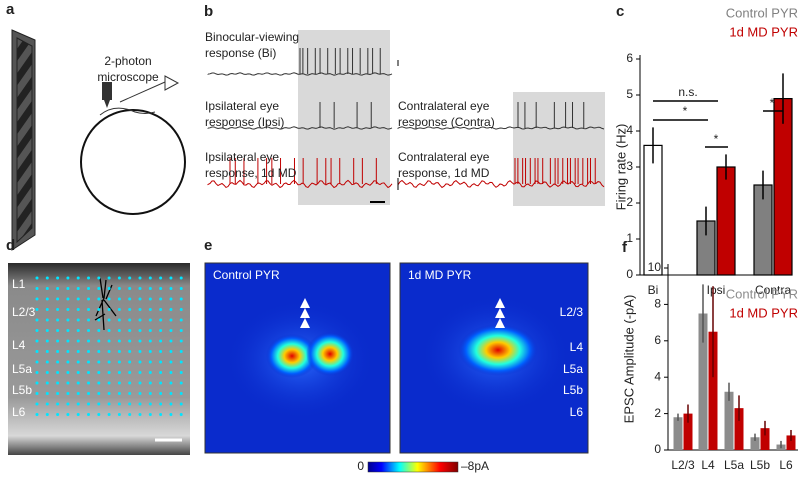 The width and height of the screenshot is (800, 482). I want to click on panel-label: a, so click(10, 9).